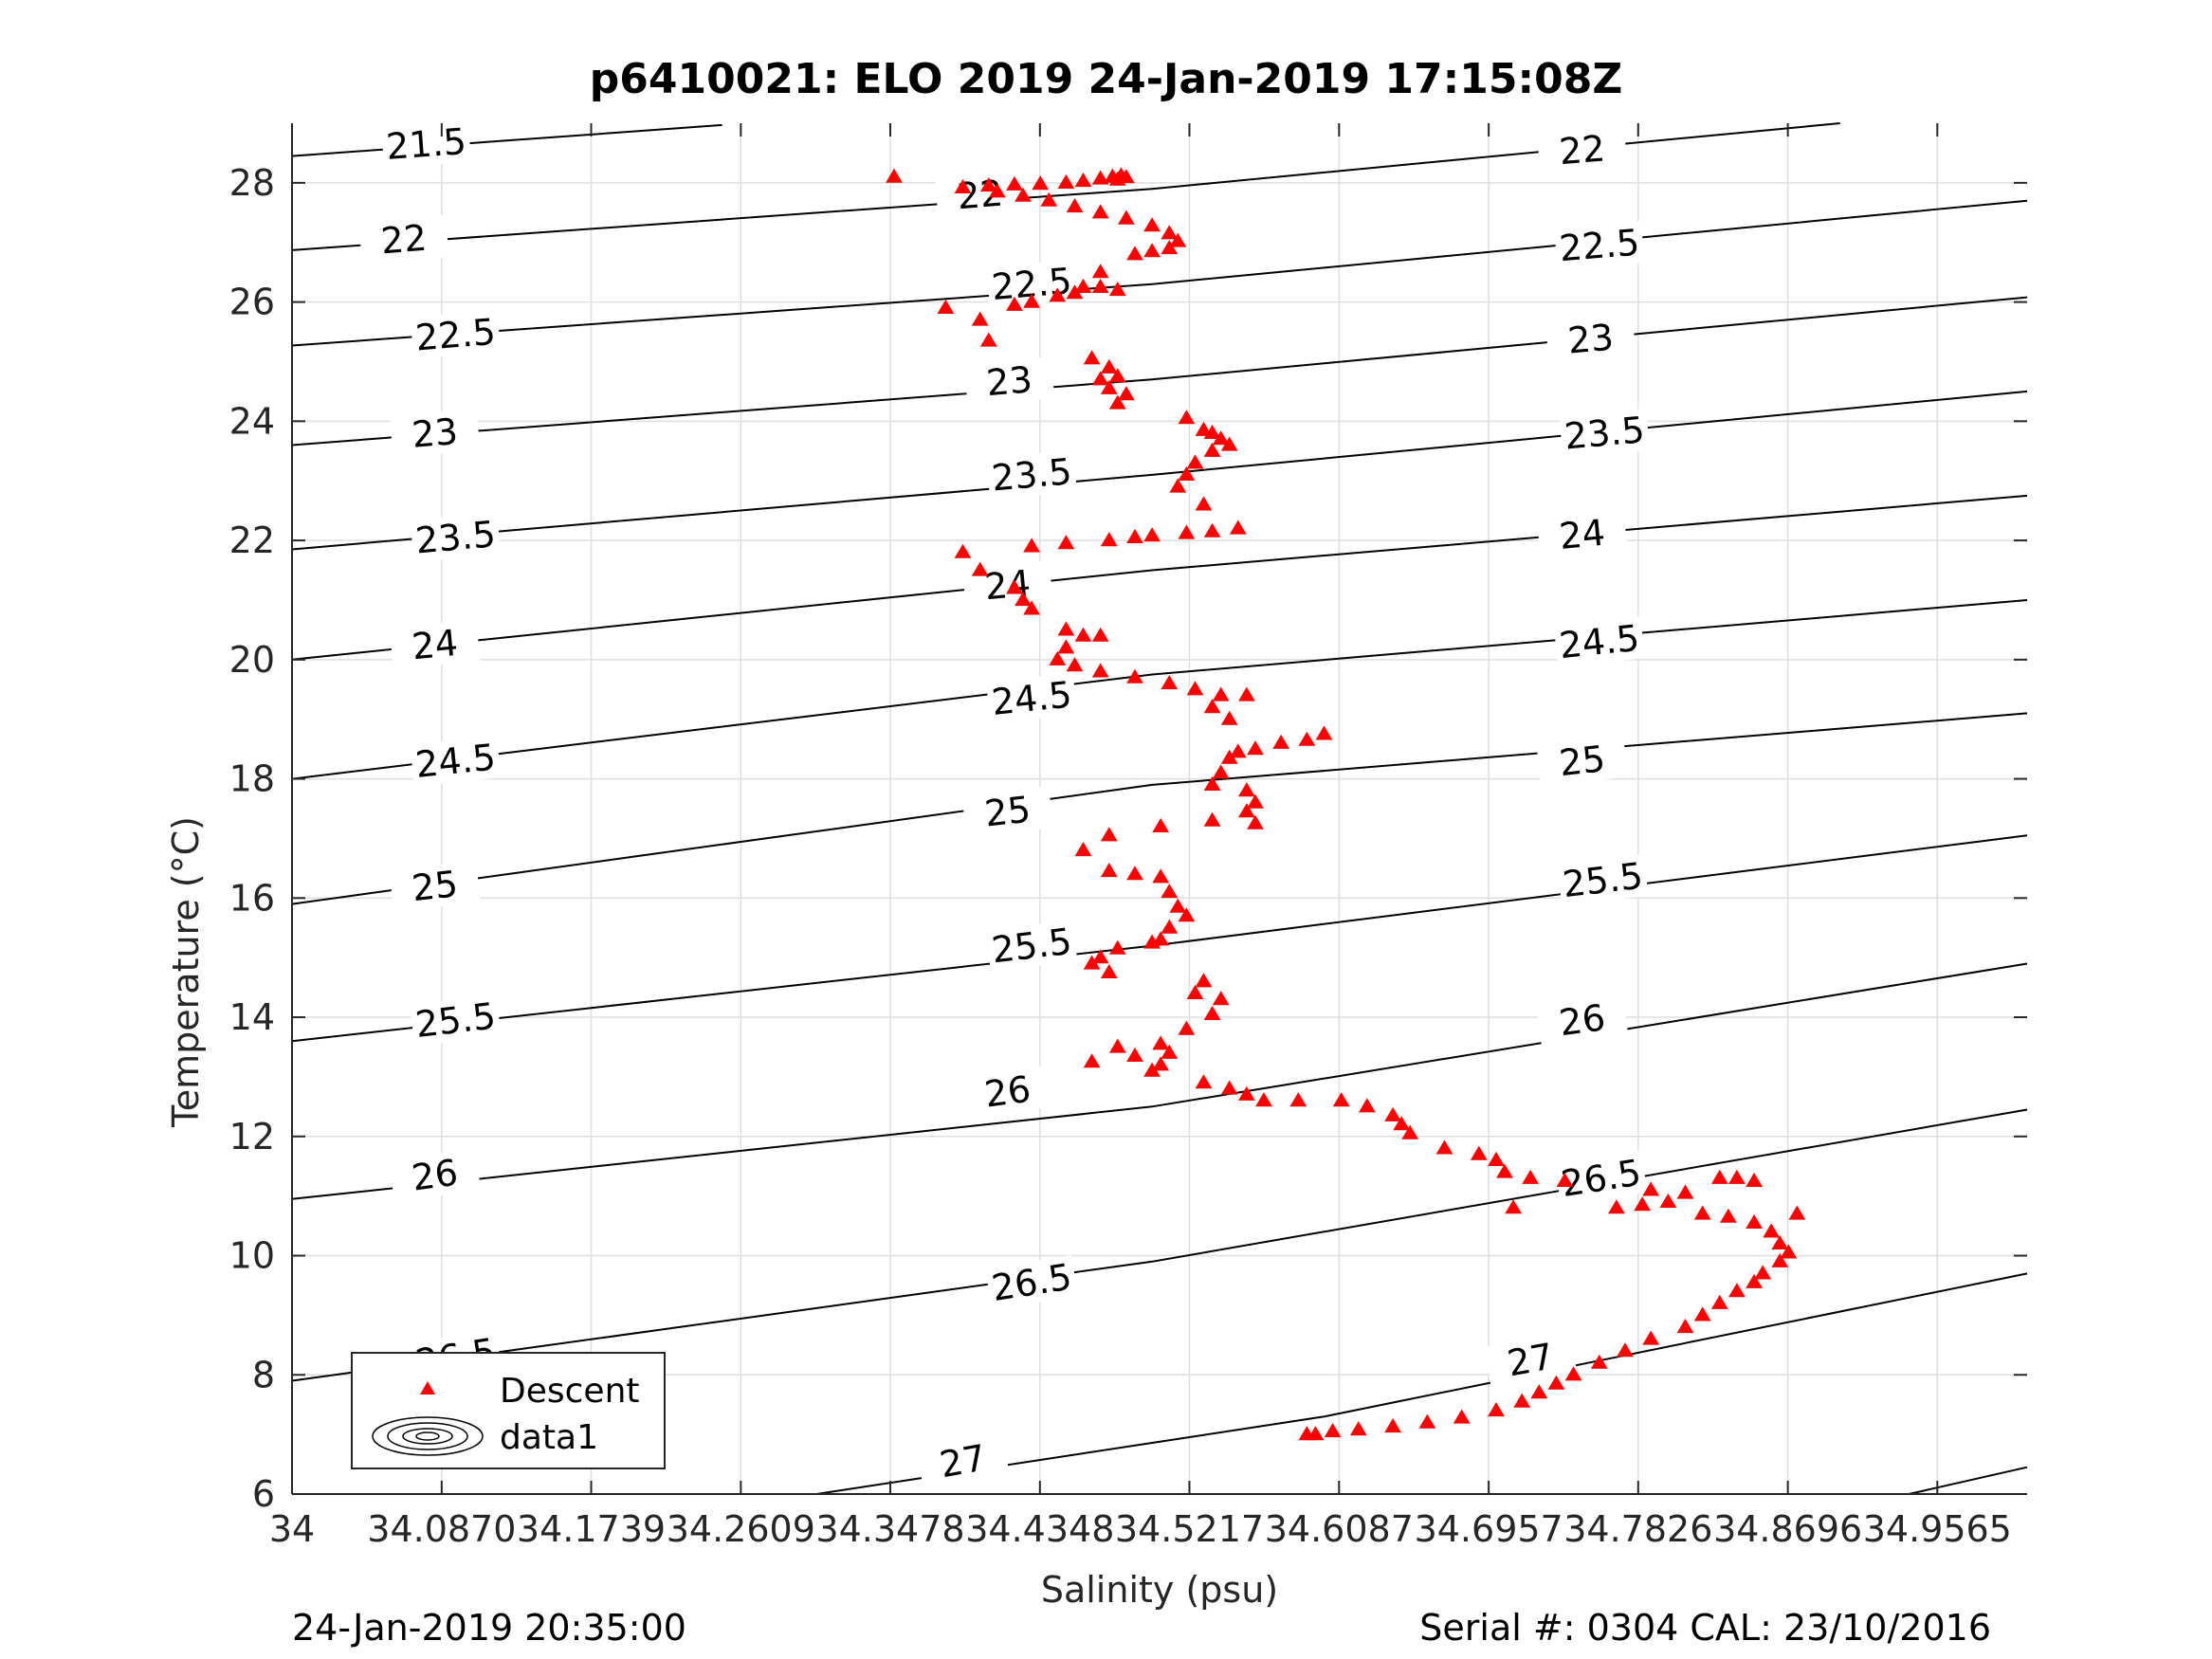 The image size is (2212, 1659). What do you see at coordinates (455, 1020) in the screenshot?
I see `contour-label: 25.5` at bounding box center [455, 1020].